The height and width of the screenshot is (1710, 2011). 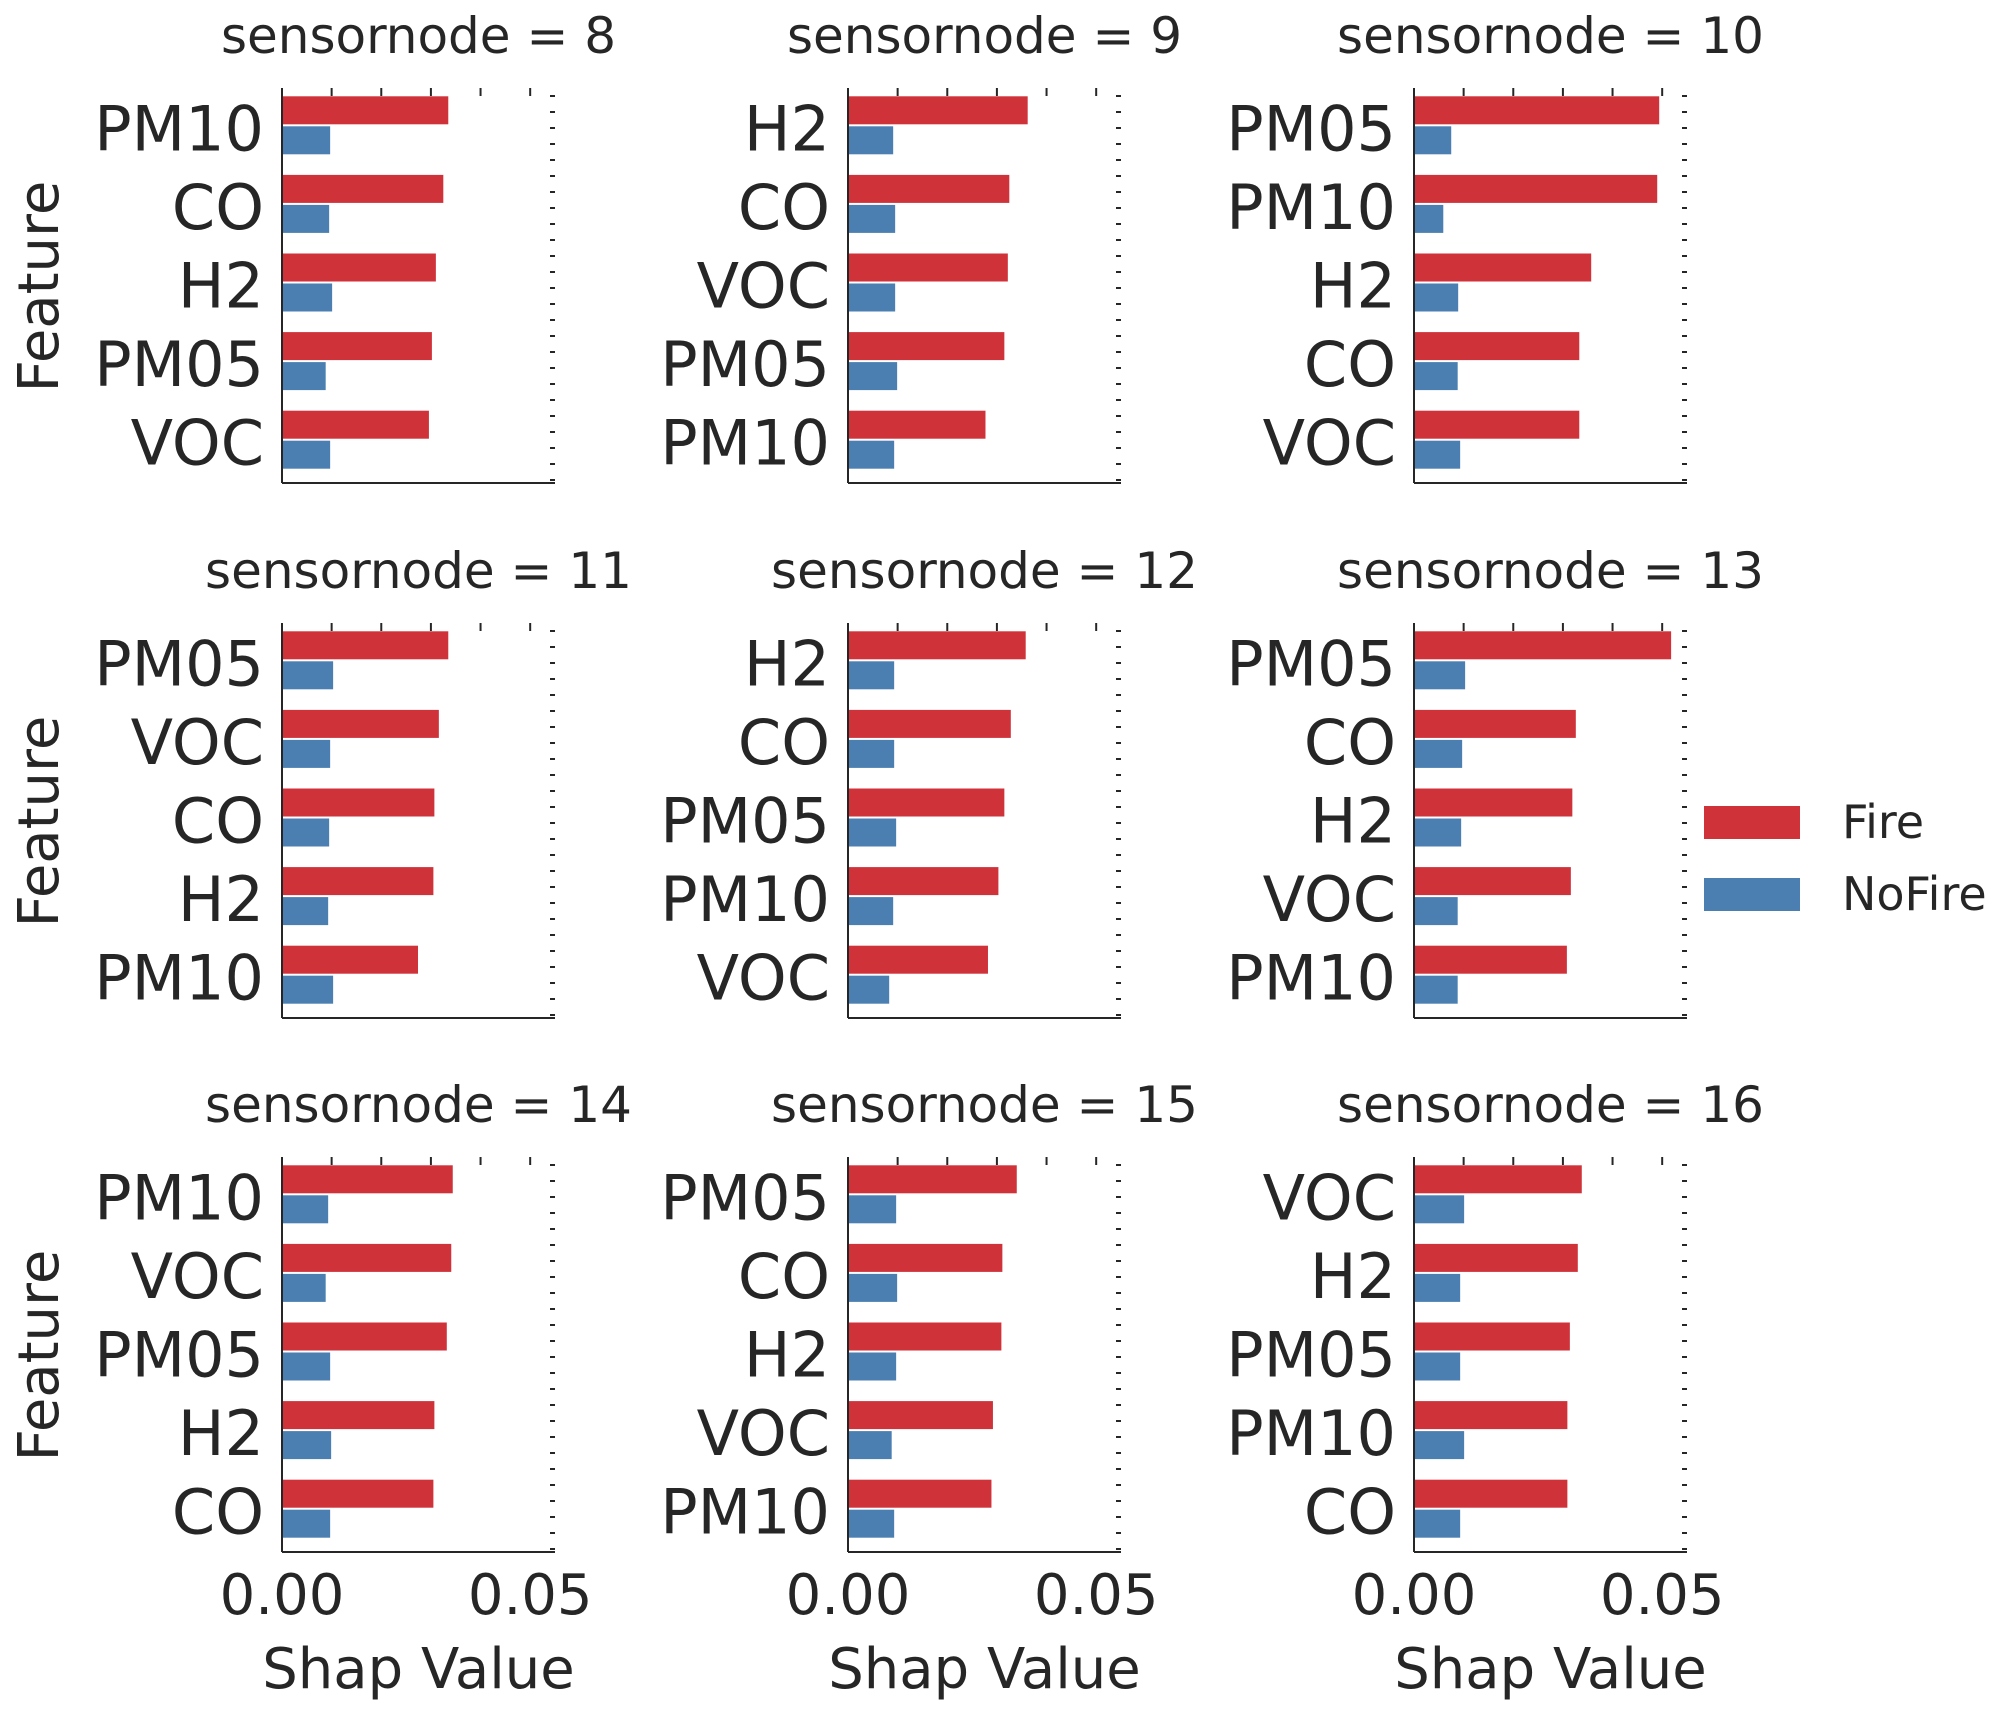 I want to click on panel-title: sensornode = 16, so click(x=1550, y=1105).